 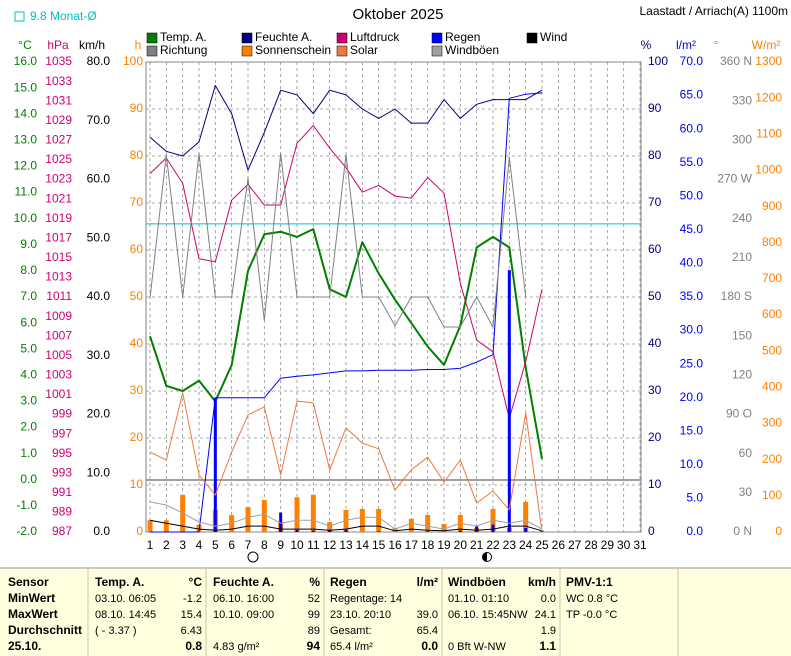 I want to click on x-tick-label: 22, so click(x=493, y=545).